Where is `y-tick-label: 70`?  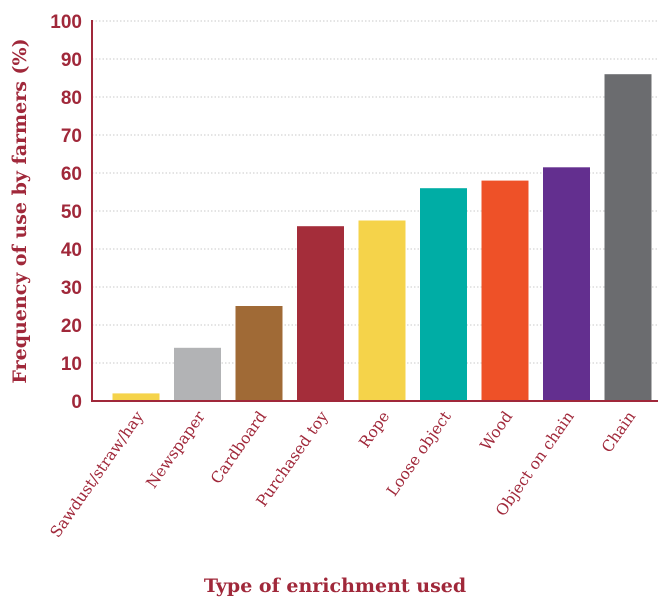
y-tick-label: 70 is located at coordinates (71, 136).